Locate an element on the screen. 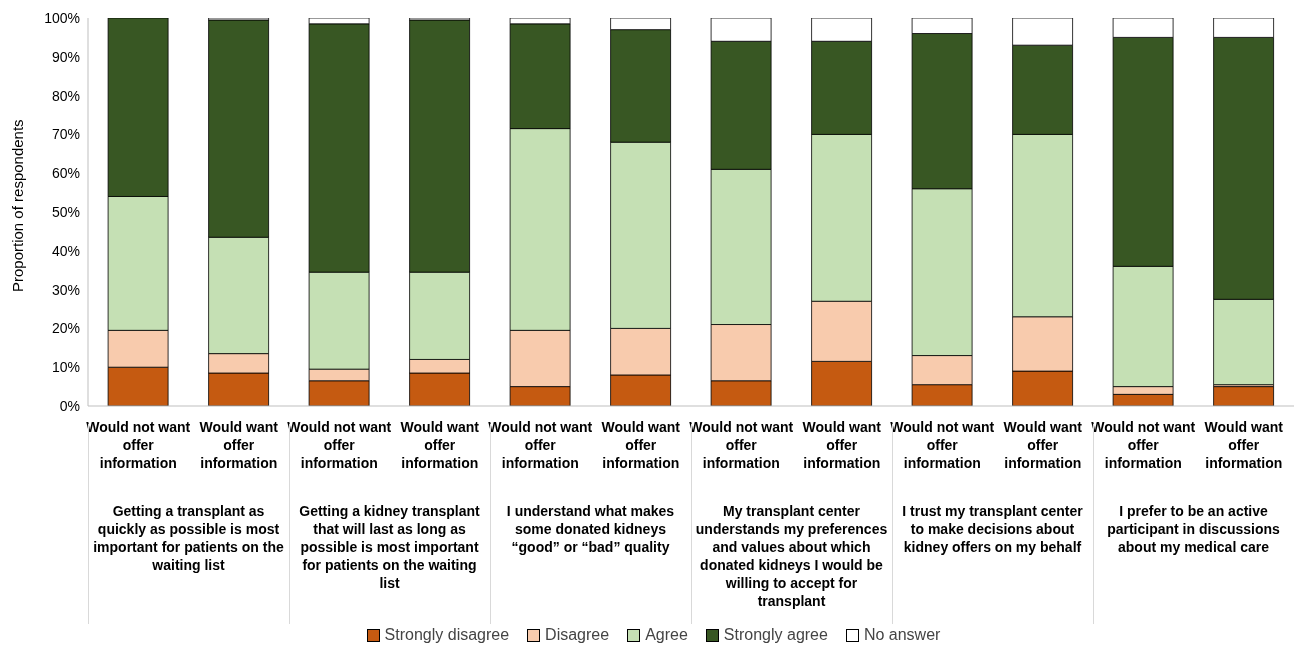 The image size is (1307, 658). y-tick-label: 90% is located at coordinates (65, 56).